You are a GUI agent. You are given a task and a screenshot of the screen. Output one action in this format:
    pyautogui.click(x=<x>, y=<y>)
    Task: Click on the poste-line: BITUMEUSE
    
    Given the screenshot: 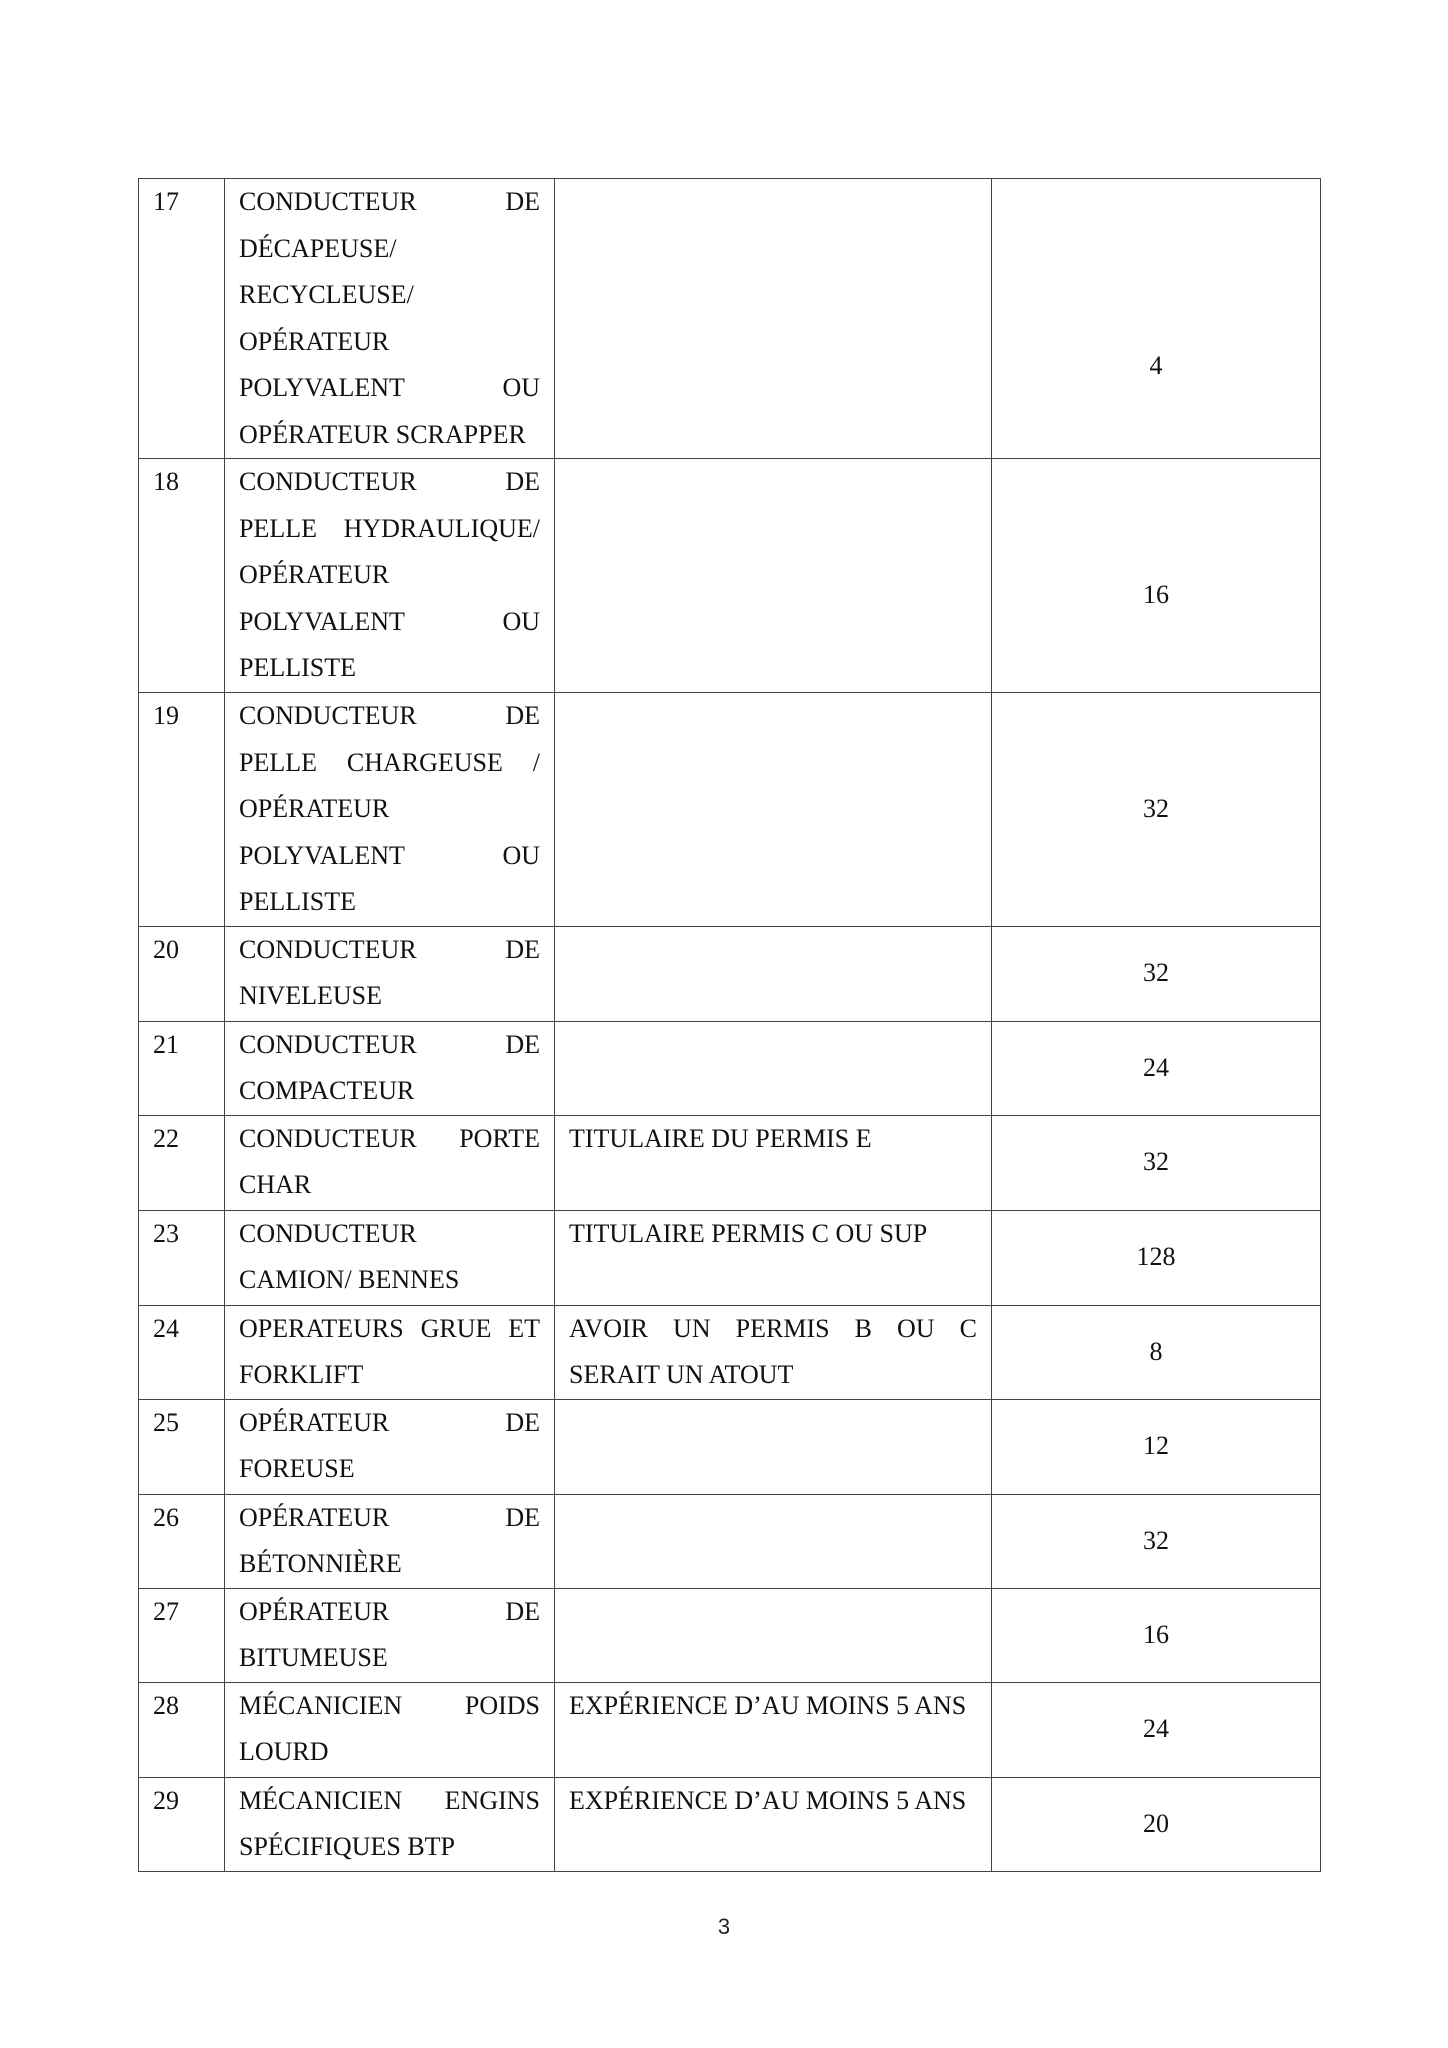 What is the action you would take?
    pyautogui.click(x=313, y=1657)
    